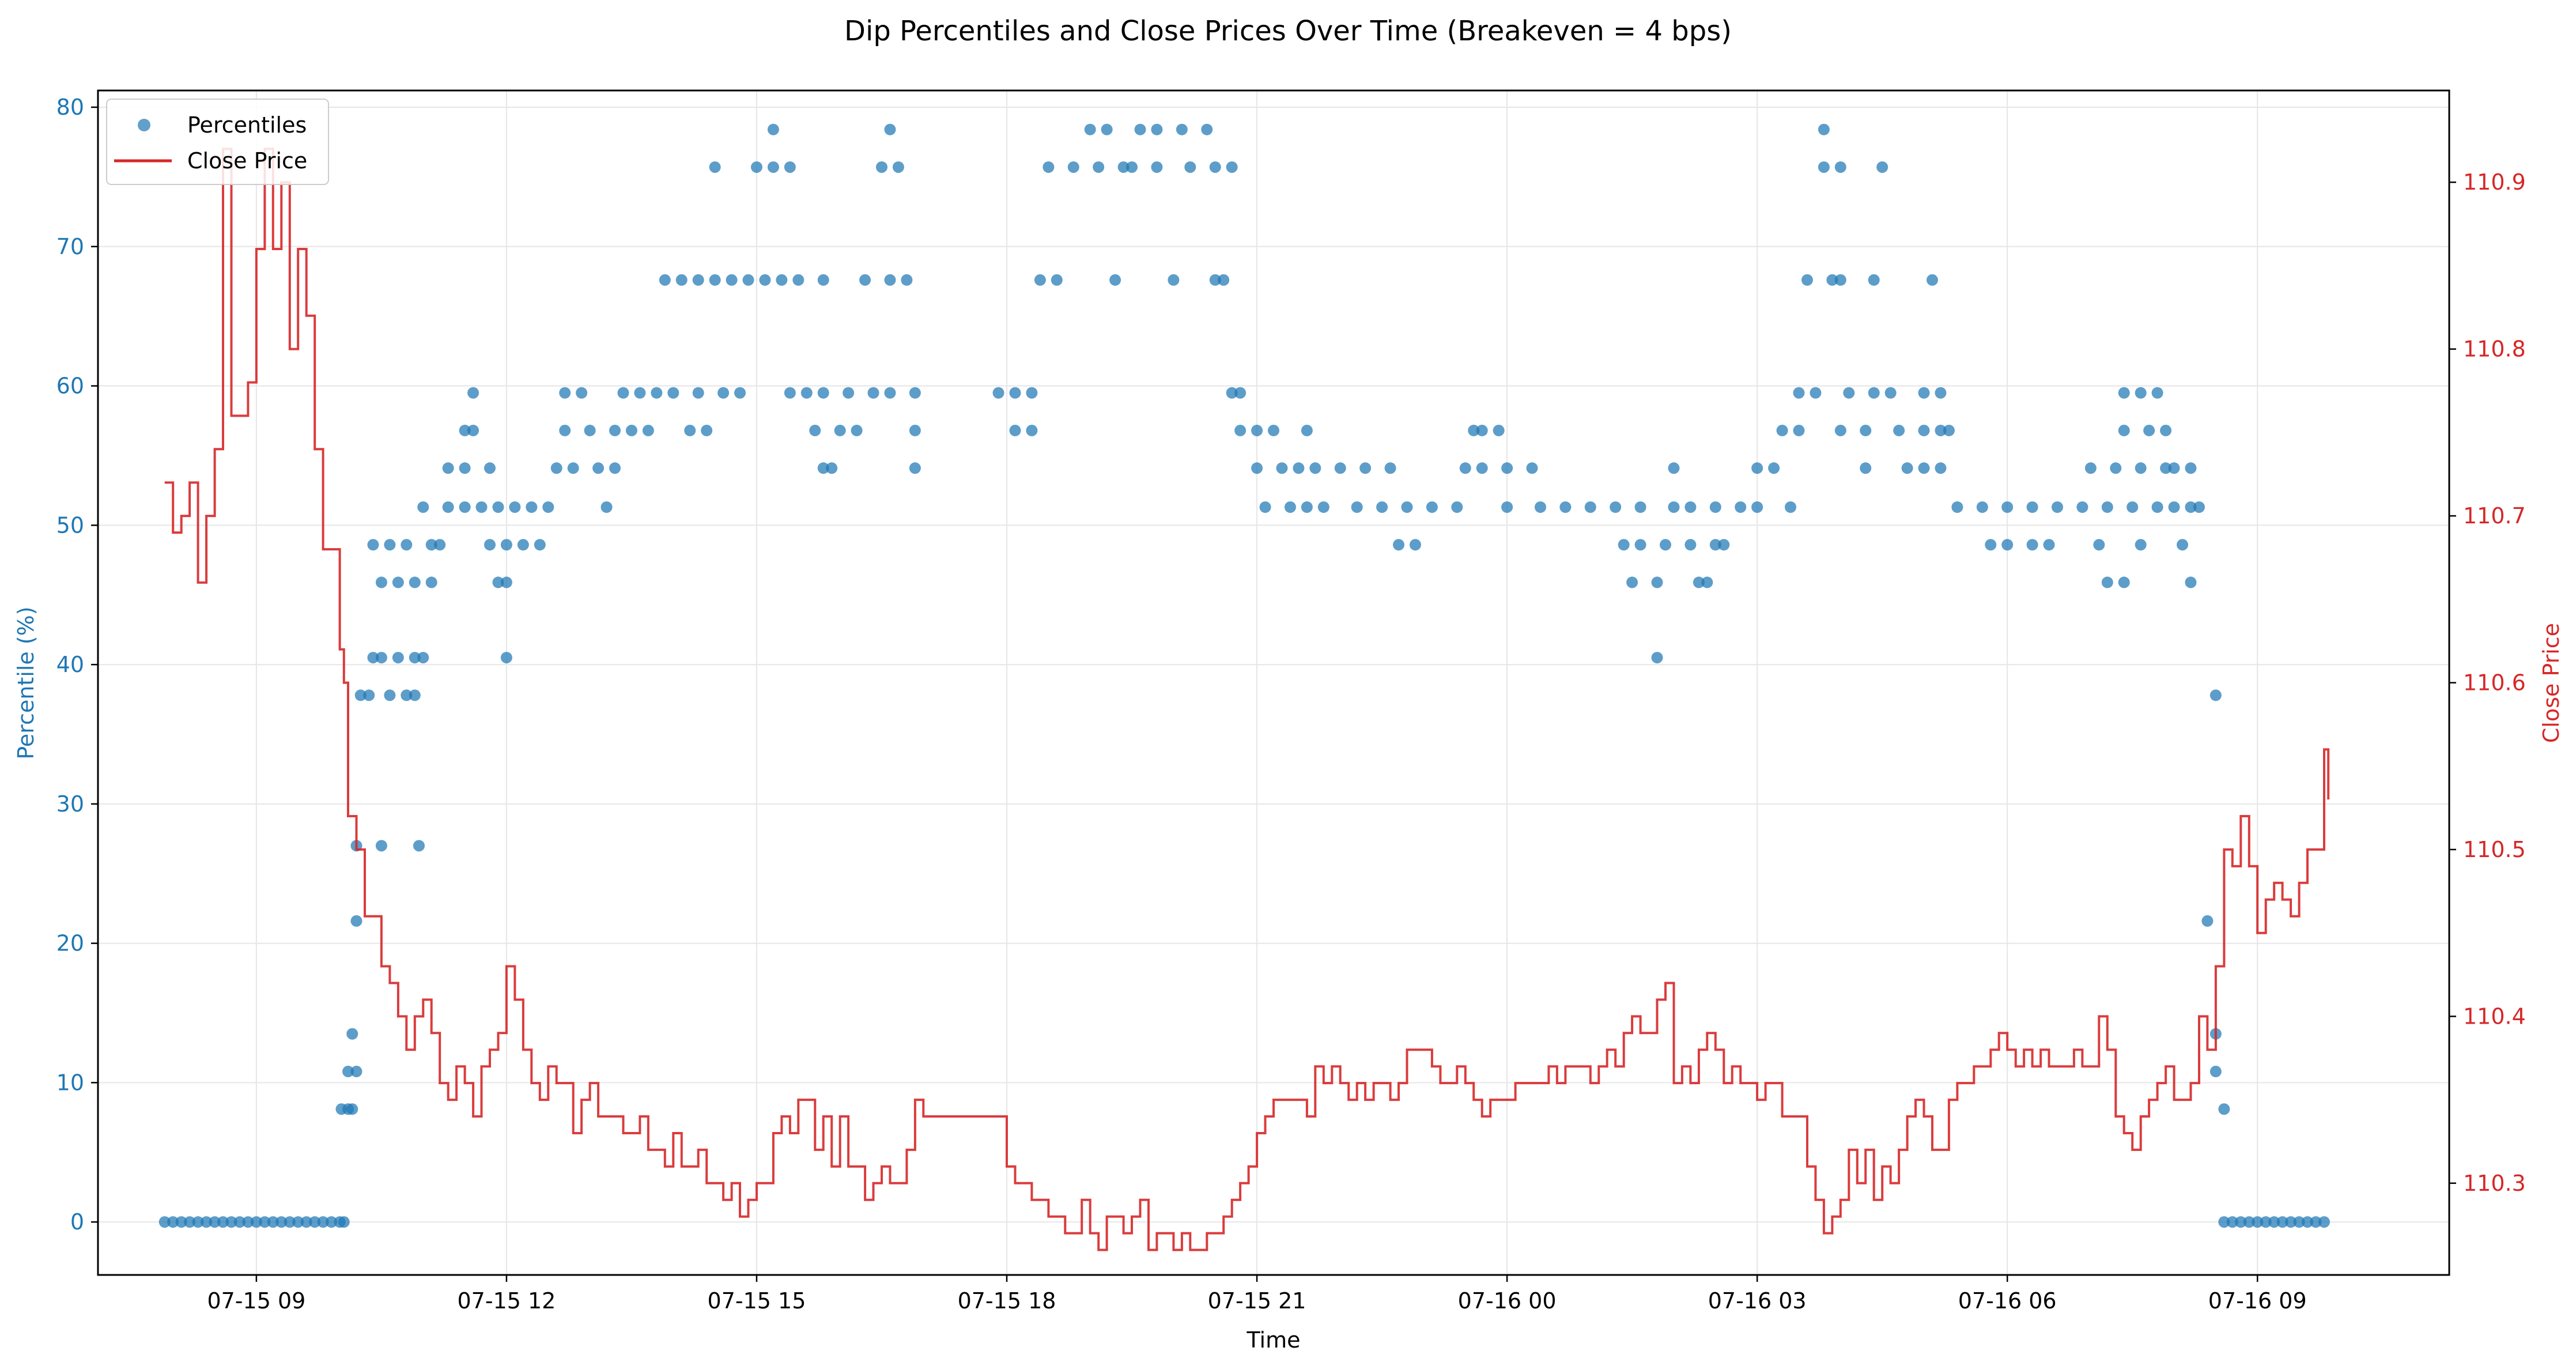 Image resolution: width=2576 pixels, height=1366 pixels. What do you see at coordinates (507, 1301) in the screenshot?
I see `x-tick-label: 07-15 12` at bounding box center [507, 1301].